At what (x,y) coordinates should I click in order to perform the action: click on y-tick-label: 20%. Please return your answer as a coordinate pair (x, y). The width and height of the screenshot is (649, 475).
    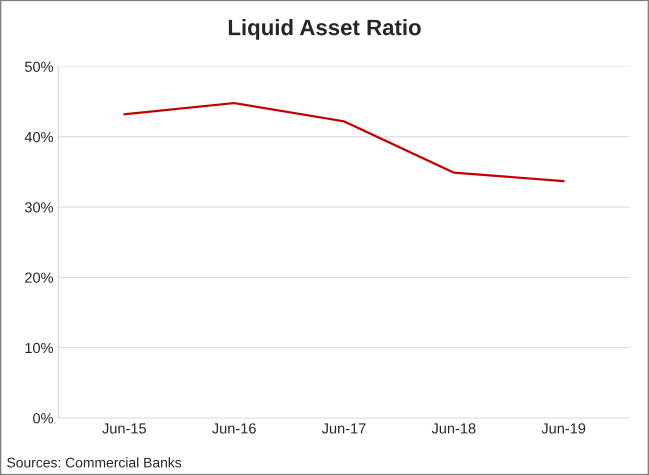
    Looking at the image, I should click on (39, 277).